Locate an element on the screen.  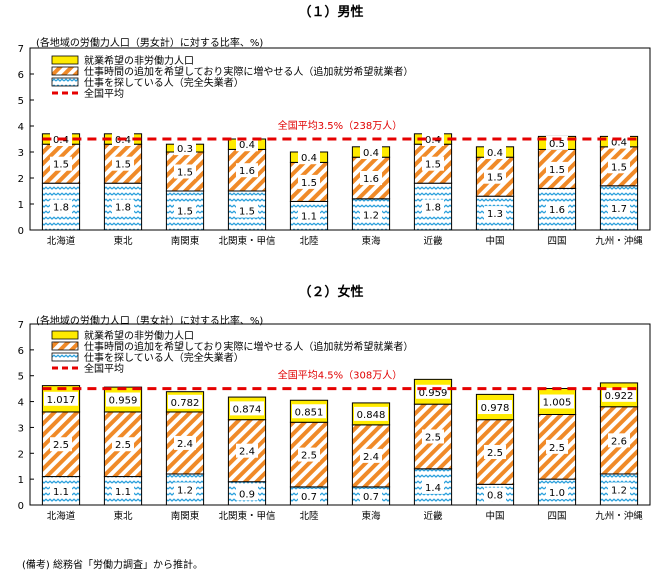
data-label-non-labor: 0.851 is located at coordinates (309, 412).